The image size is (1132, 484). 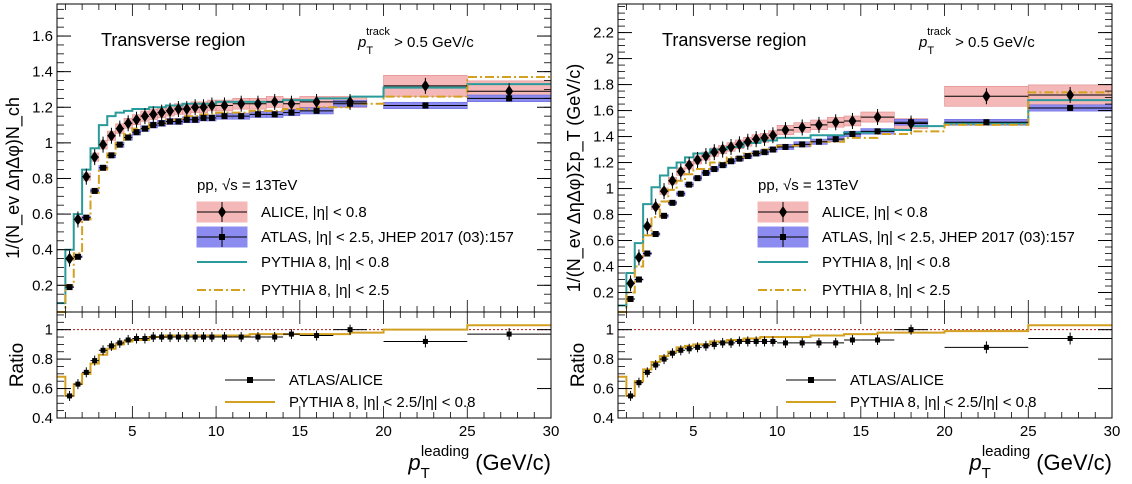 I want to click on legend-label-0: ALICE, |η| < 0.8, so click(x=875, y=212).